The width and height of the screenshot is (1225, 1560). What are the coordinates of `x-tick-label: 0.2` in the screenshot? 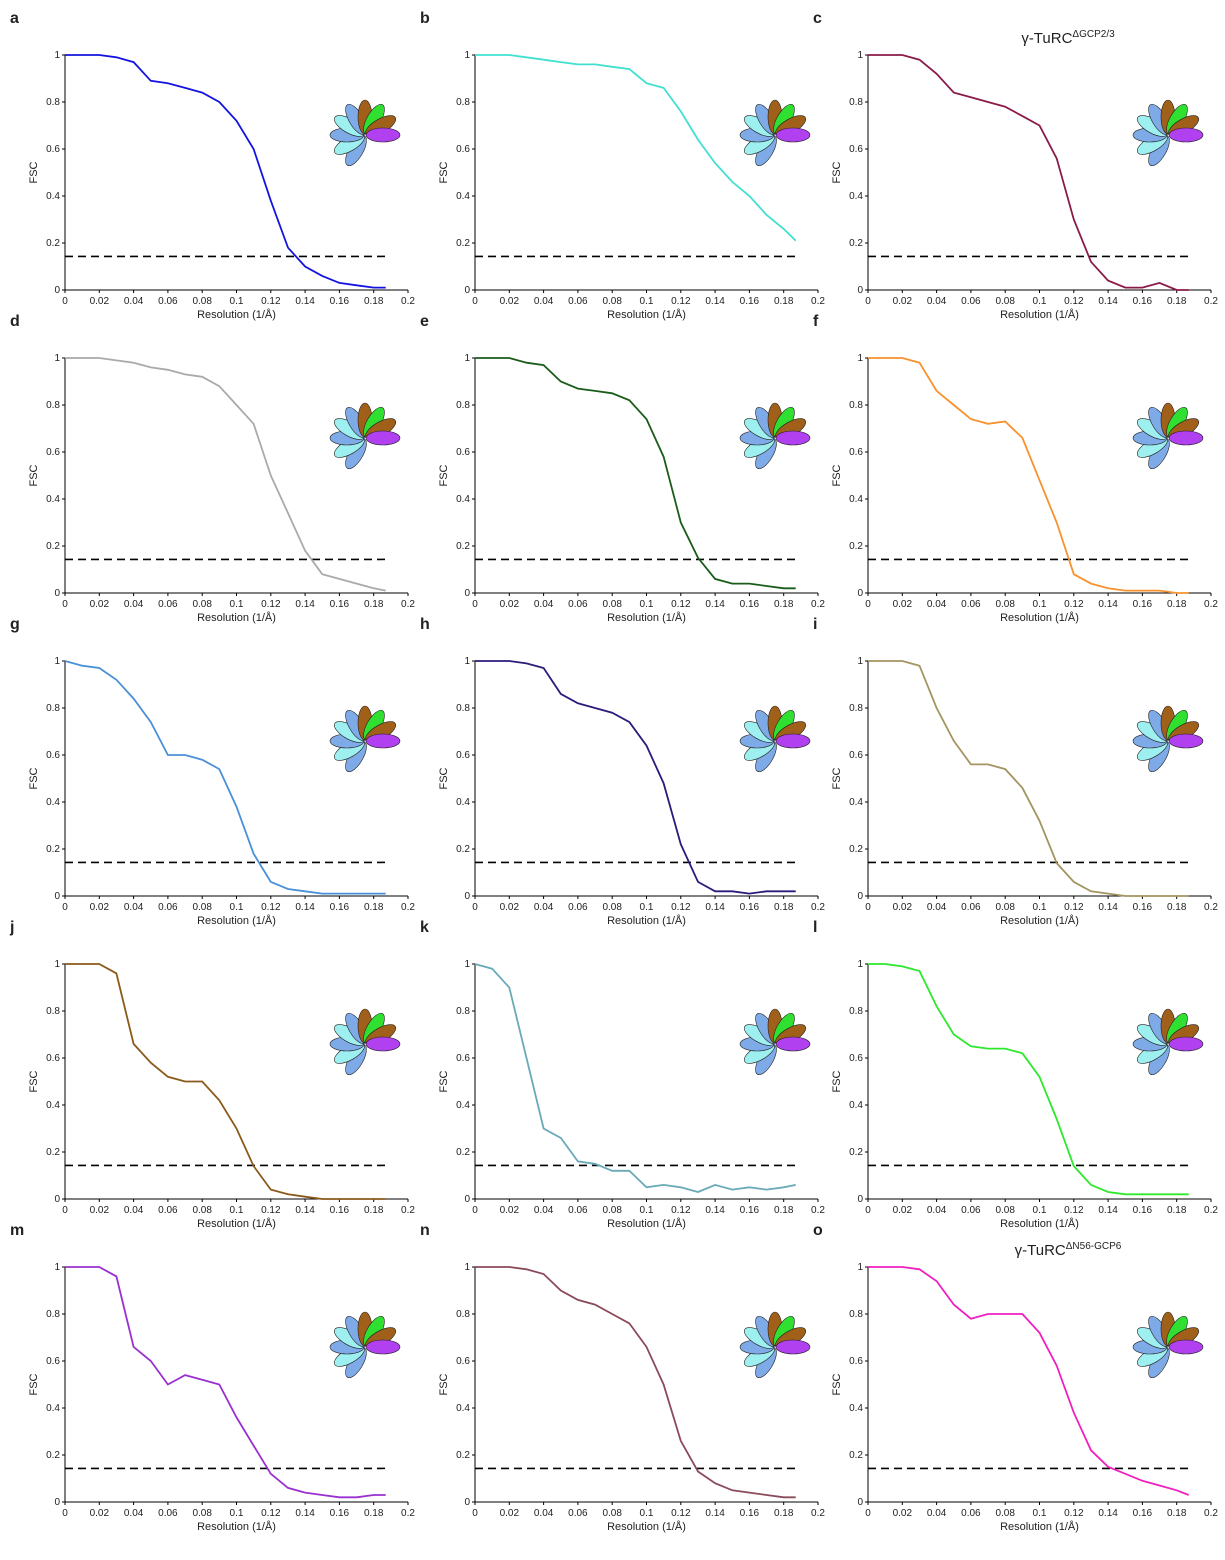 It's located at (818, 1513).